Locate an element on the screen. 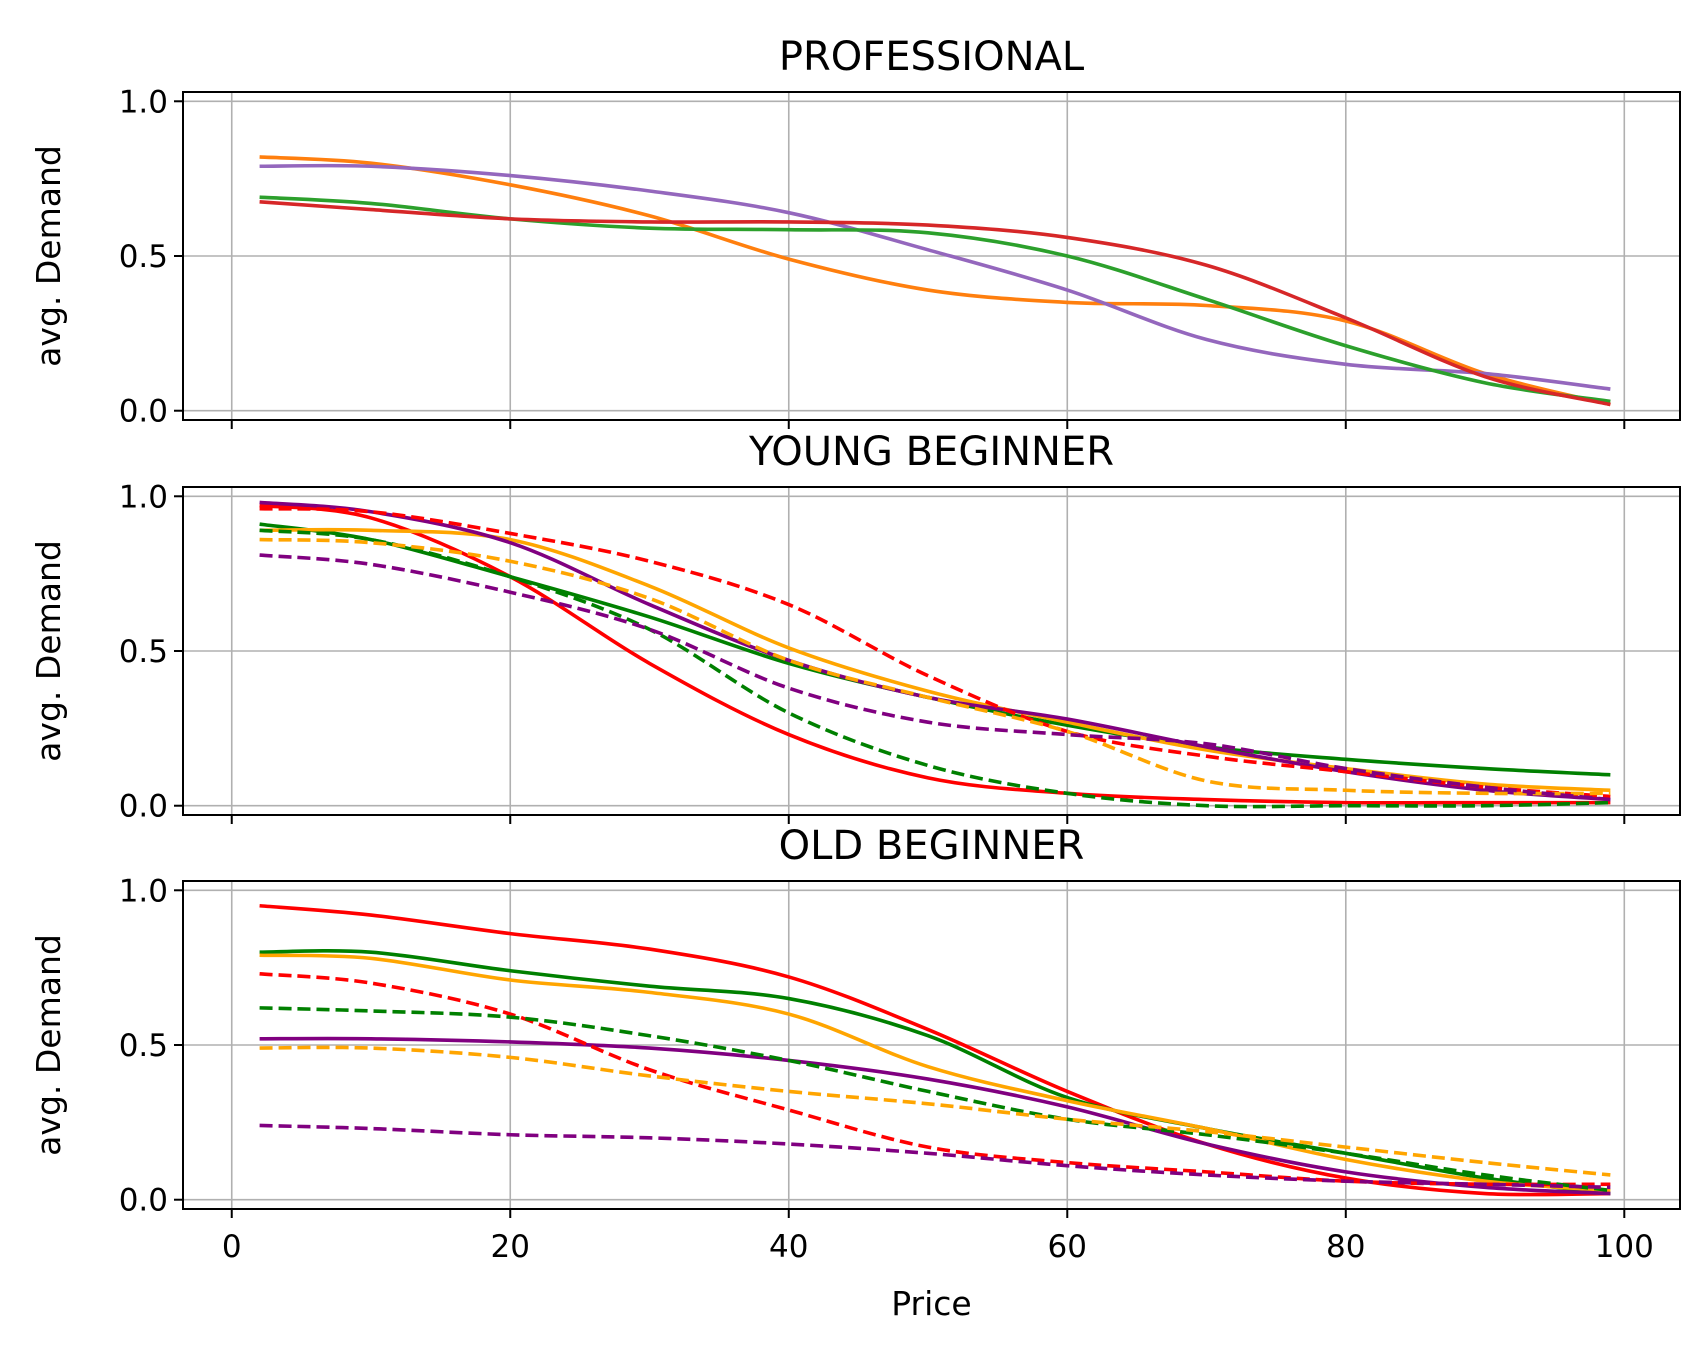  x-tick-label: 80 is located at coordinates (1345, 1247).